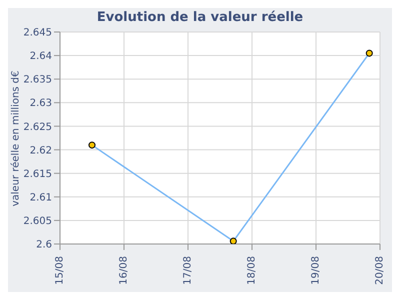 The width and height of the screenshot is (400, 300). Describe the element at coordinates (252, 270) in the screenshot. I see `x-tick-label: 18/08` at that location.